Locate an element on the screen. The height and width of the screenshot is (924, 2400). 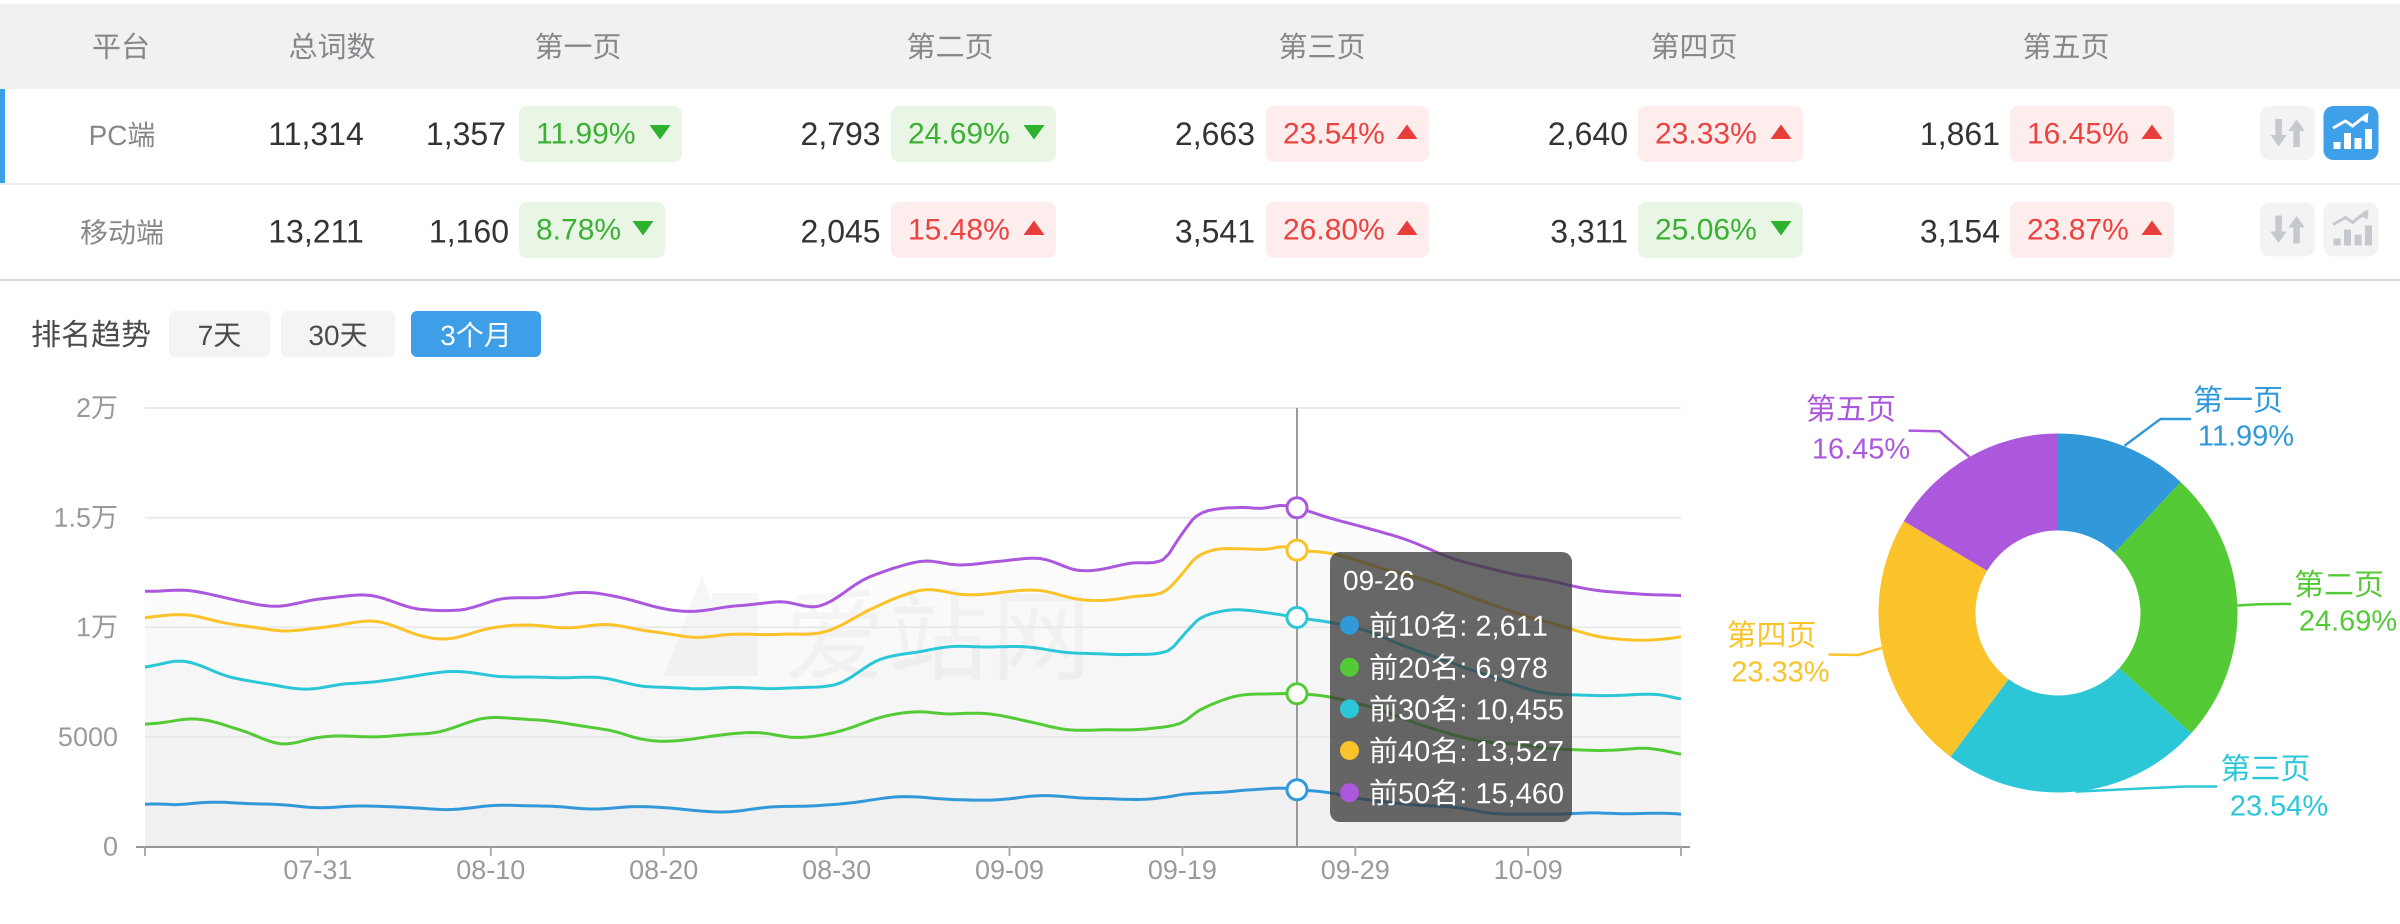
svg-text: 07-31 is located at coordinates (317, 870).